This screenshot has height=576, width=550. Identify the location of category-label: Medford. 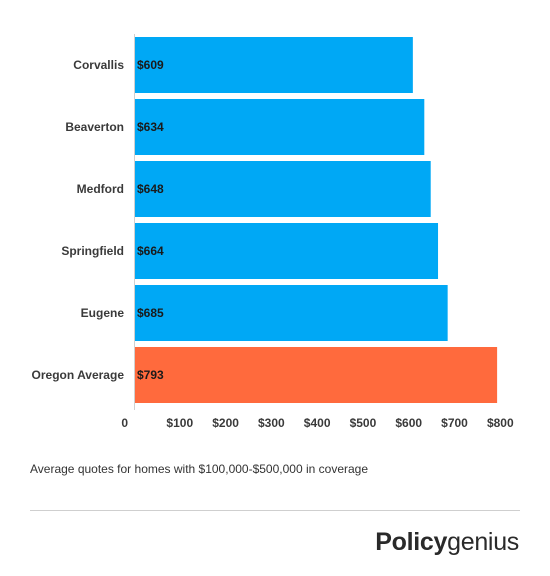
(100, 189).